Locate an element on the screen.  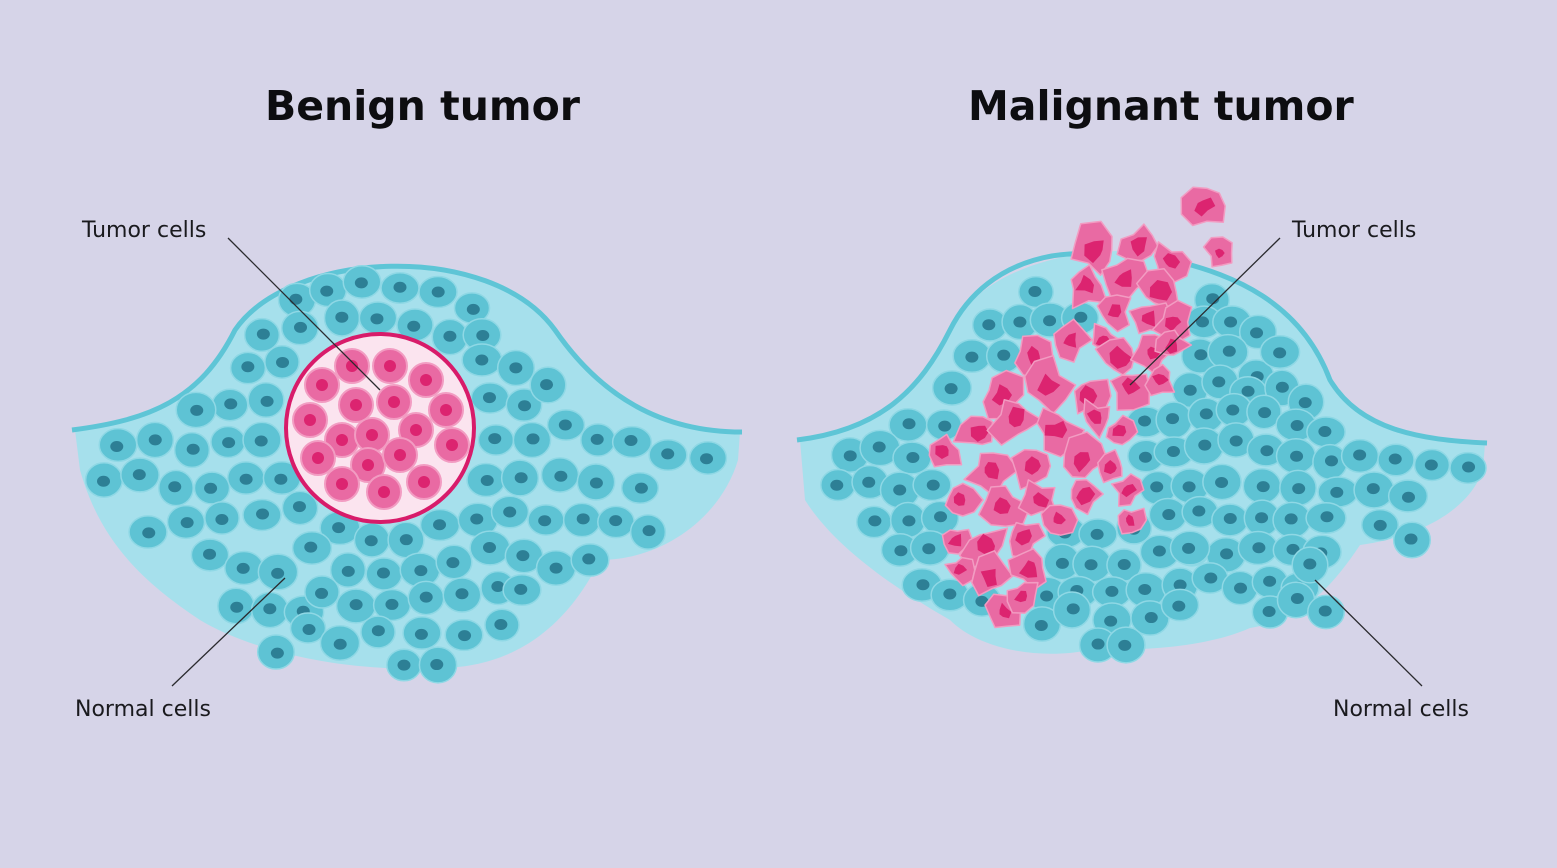
malignant-normal-pointer is located at coordinates (1368, 633).